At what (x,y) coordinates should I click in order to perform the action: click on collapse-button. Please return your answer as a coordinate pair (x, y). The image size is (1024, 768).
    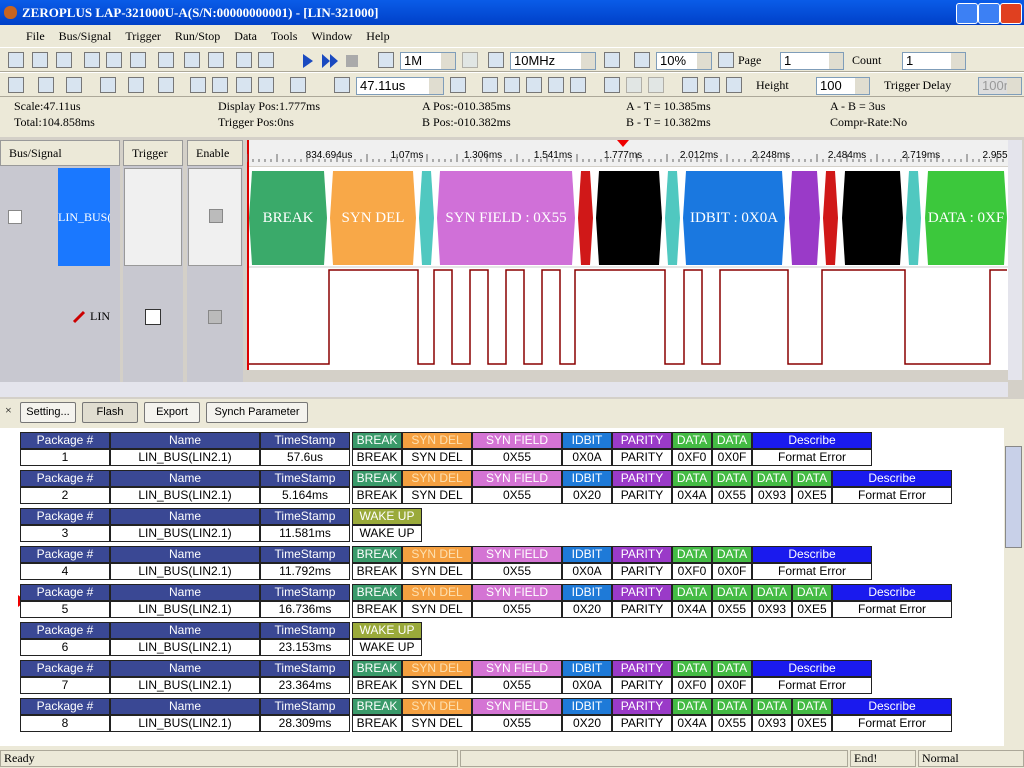
    Looking at the image, I should click on (15, 217).